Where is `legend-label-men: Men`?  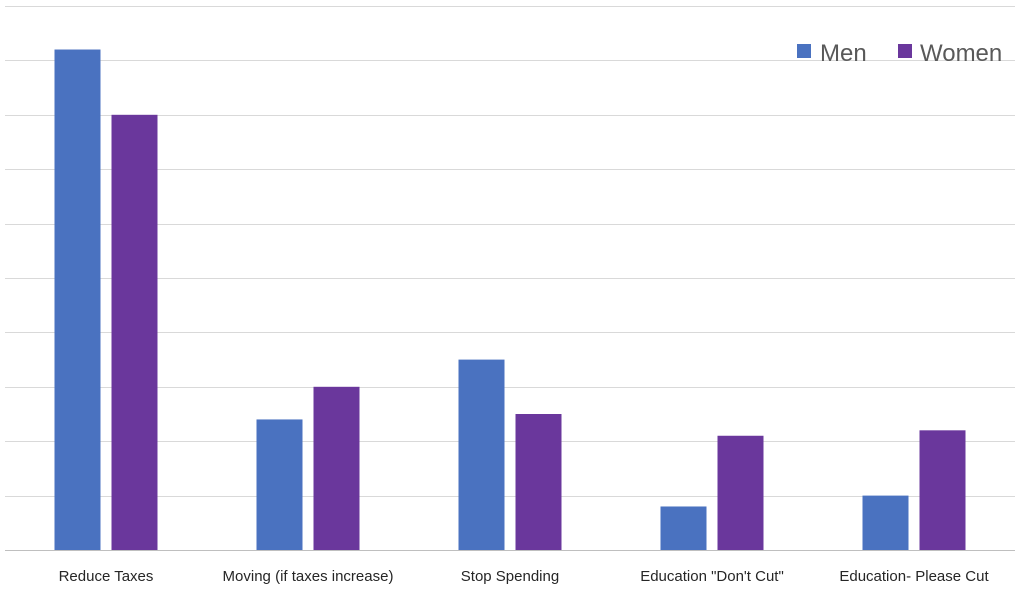
legend-label-men: Men is located at coordinates (843, 53).